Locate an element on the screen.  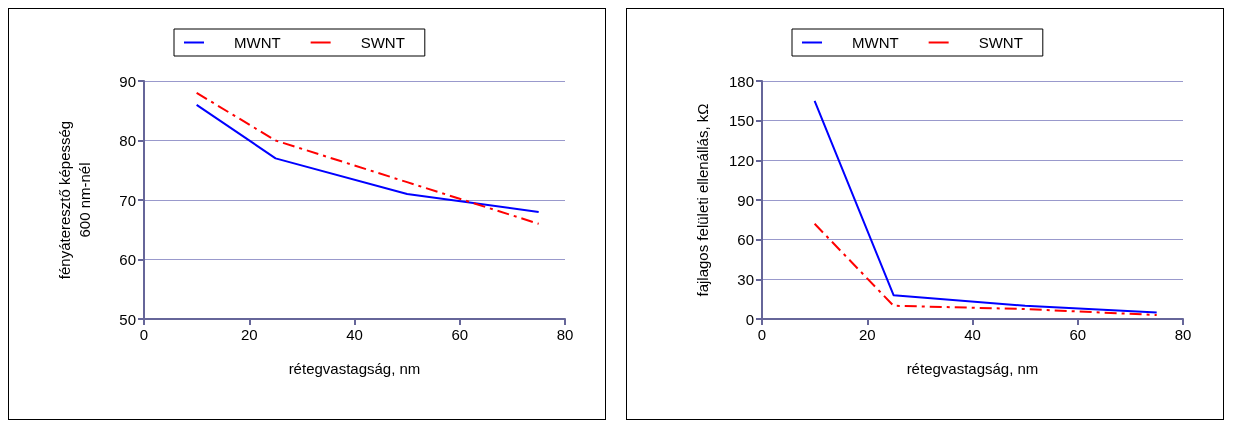
y-tick-label: 50 is located at coordinates (127, 319).